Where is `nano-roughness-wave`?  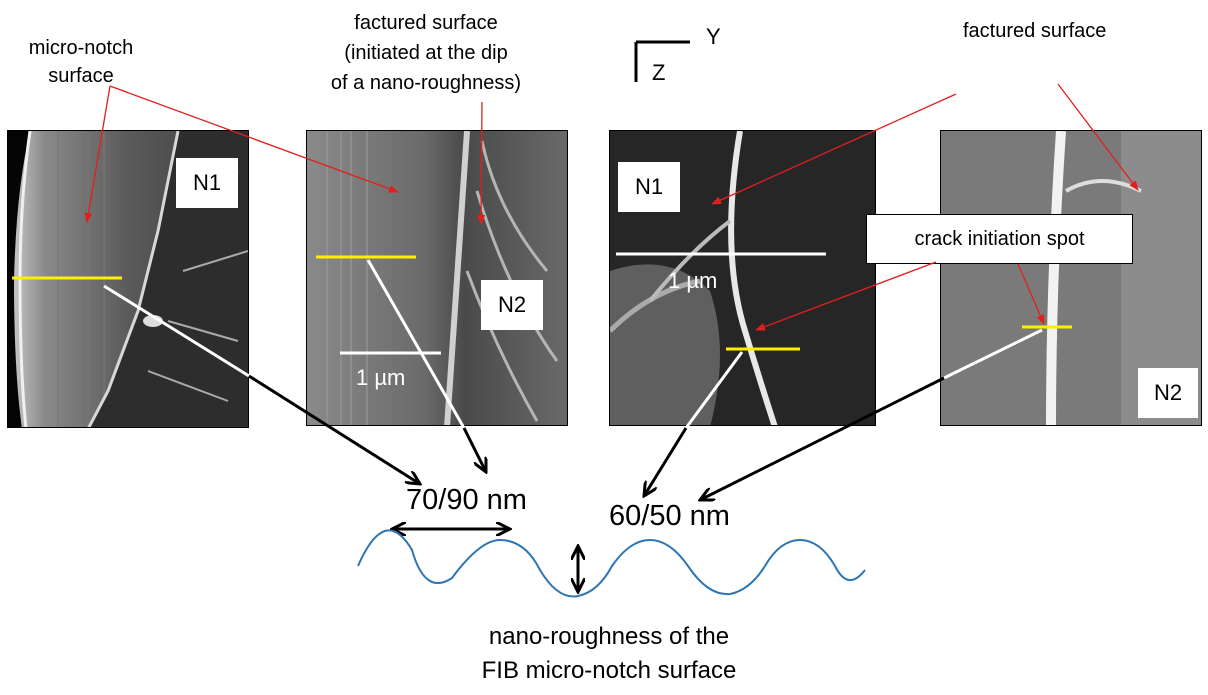
nano-roughness-wave is located at coordinates (611, 563).